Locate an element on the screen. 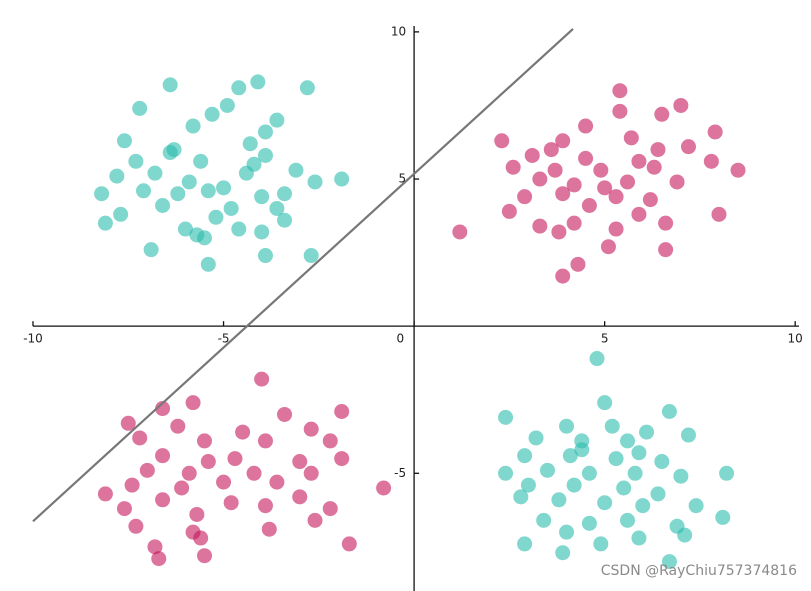 The height and width of the screenshot is (591, 811). watermark: CSDN @RayChiu757374816 is located at coordinates (698, 571).